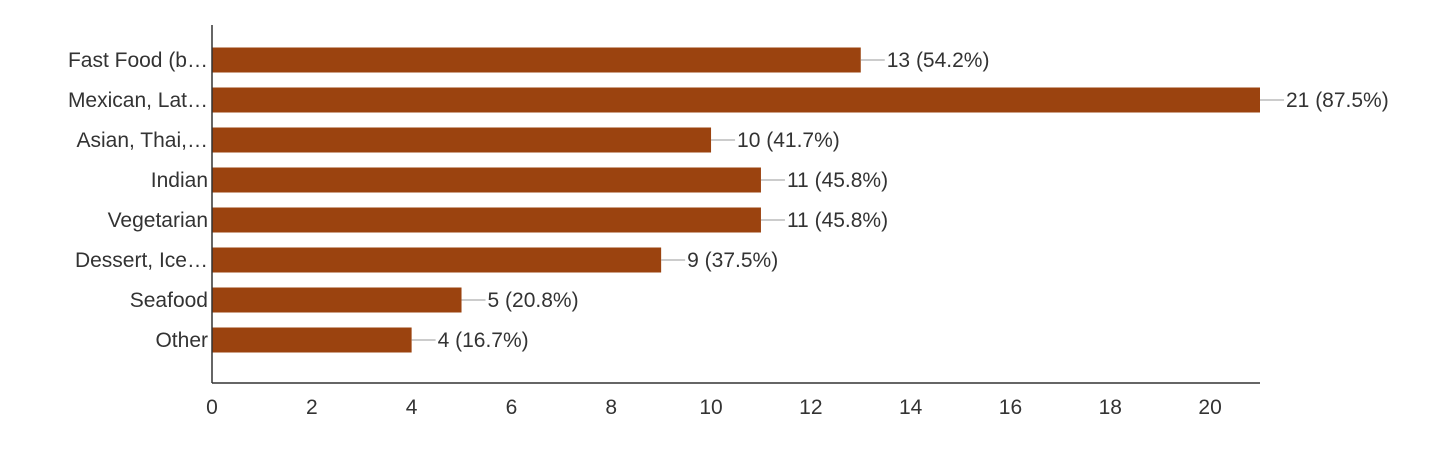 This screenshot has width=1442, height=459. Describe the element at coordinates (788, 140) in the screenshot. I see `data-label: 10 (41.7%)` at that location.